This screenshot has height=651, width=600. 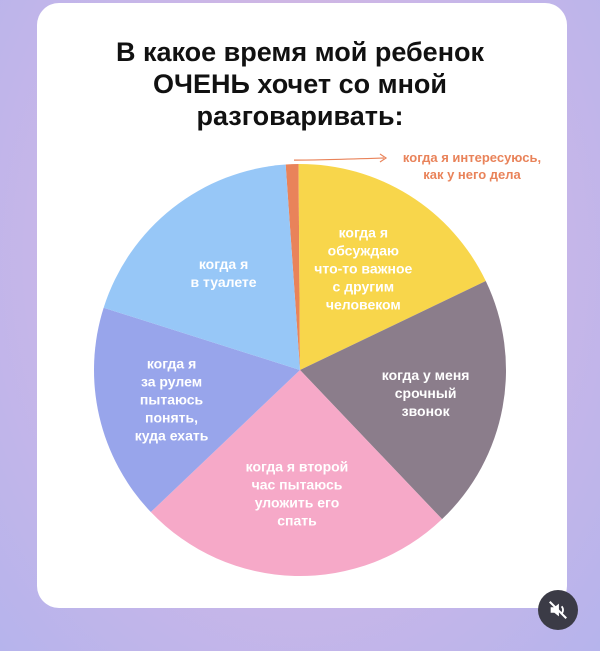 I want to click on slice-label-2: когда я, so click(x=363, y=233).